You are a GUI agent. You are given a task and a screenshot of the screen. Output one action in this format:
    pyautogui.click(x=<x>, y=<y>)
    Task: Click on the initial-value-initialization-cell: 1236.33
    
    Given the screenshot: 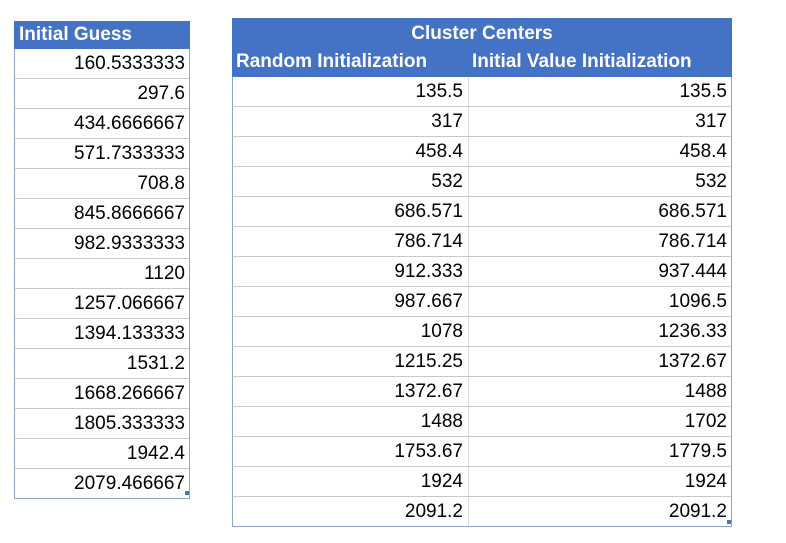 What is the action you would take?
    pyautogui.click(x=692, y=331)
    